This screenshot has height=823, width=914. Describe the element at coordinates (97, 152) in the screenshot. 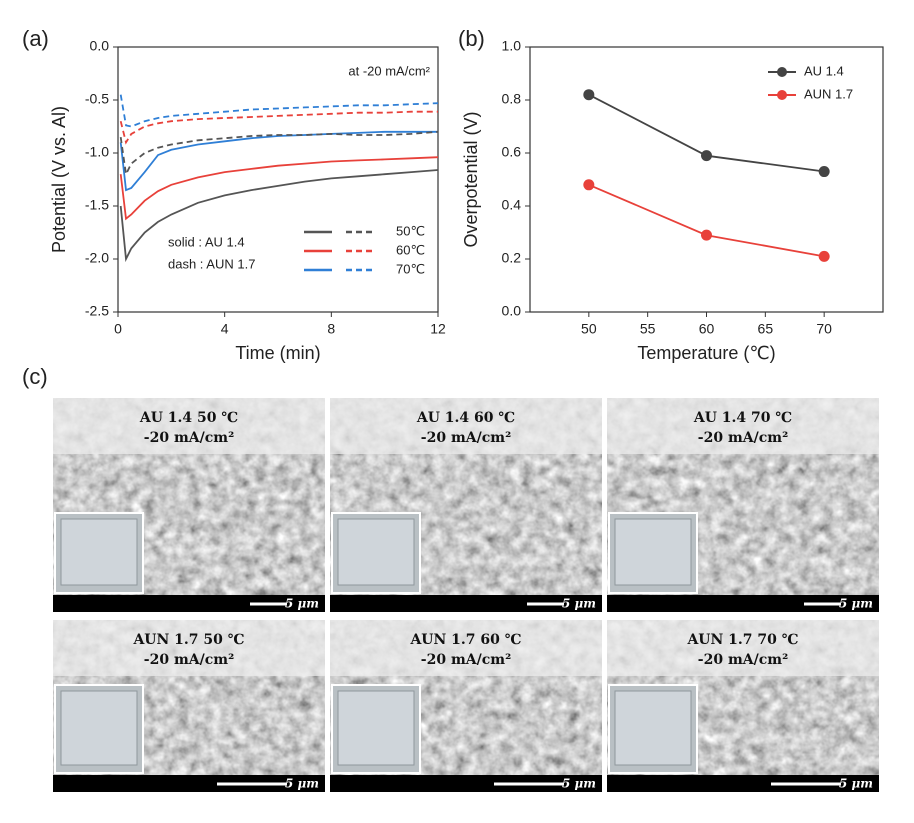

I see `y-tick-label: -1.0` at that location.